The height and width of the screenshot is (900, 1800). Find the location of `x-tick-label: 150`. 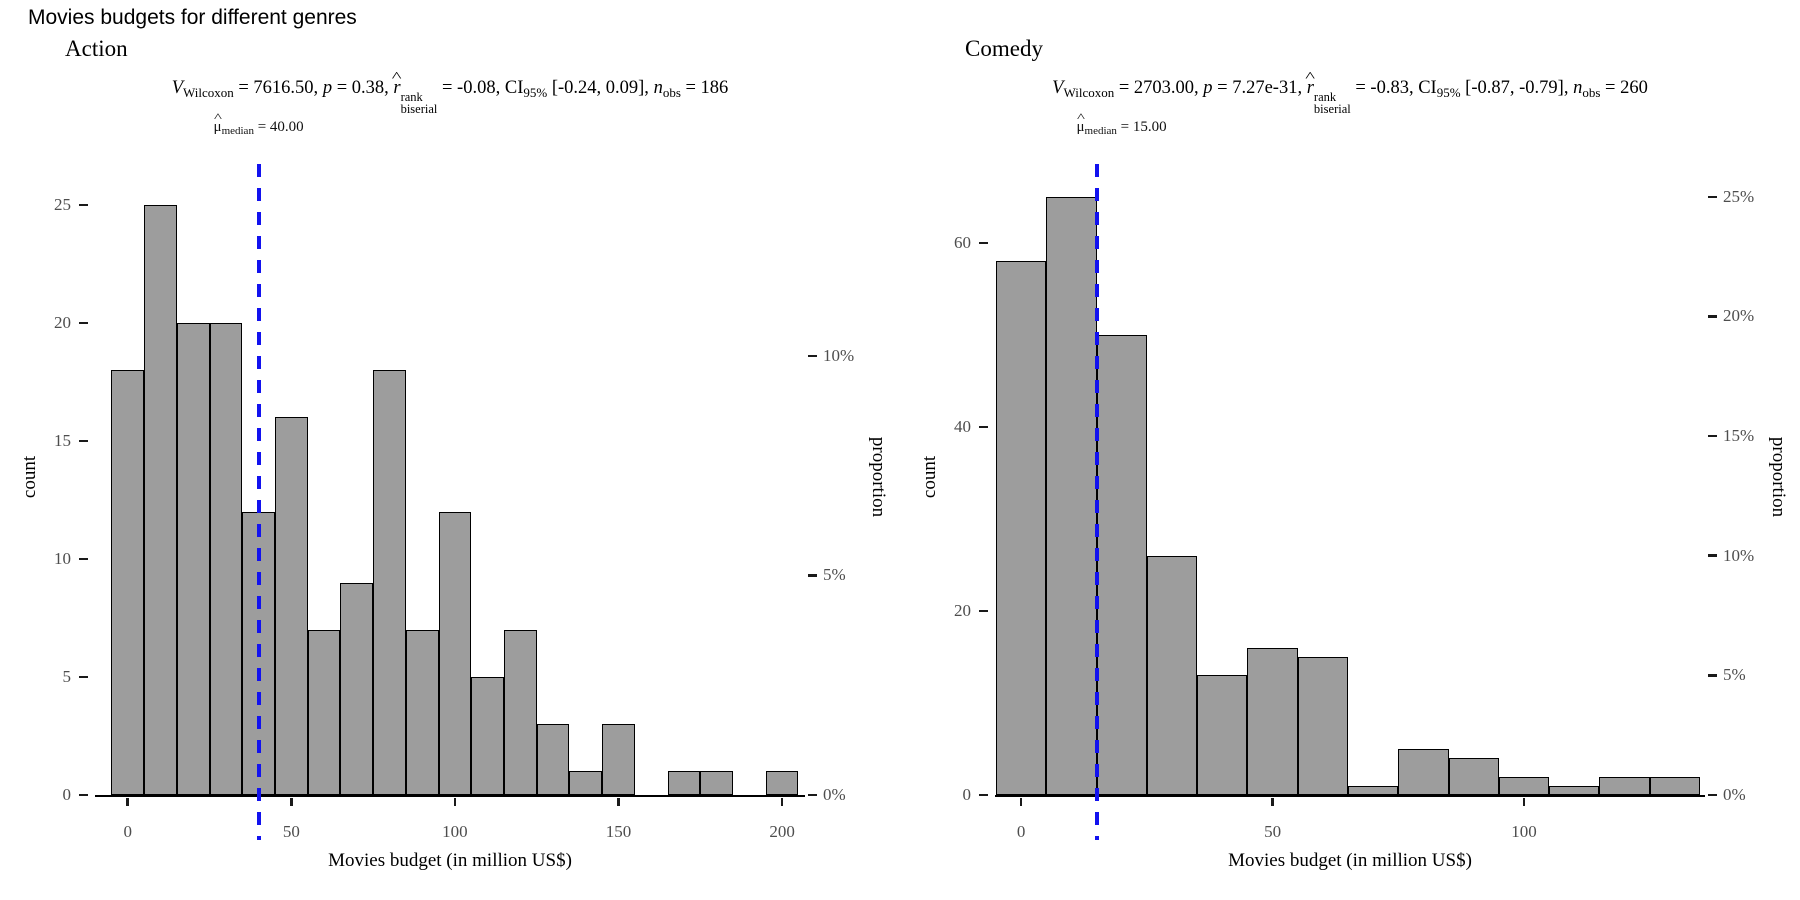

x-tick-label: 150 is located at coordinates (618, 831).